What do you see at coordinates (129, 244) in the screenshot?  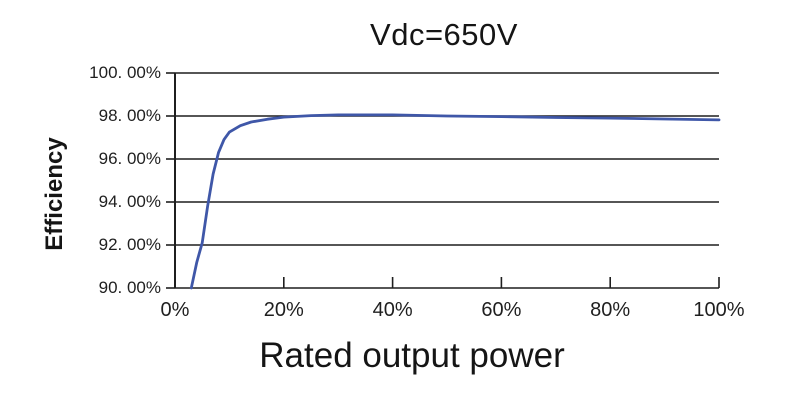 I see `y-tick-label: 92. 00%` at bounding box center [129, 244].